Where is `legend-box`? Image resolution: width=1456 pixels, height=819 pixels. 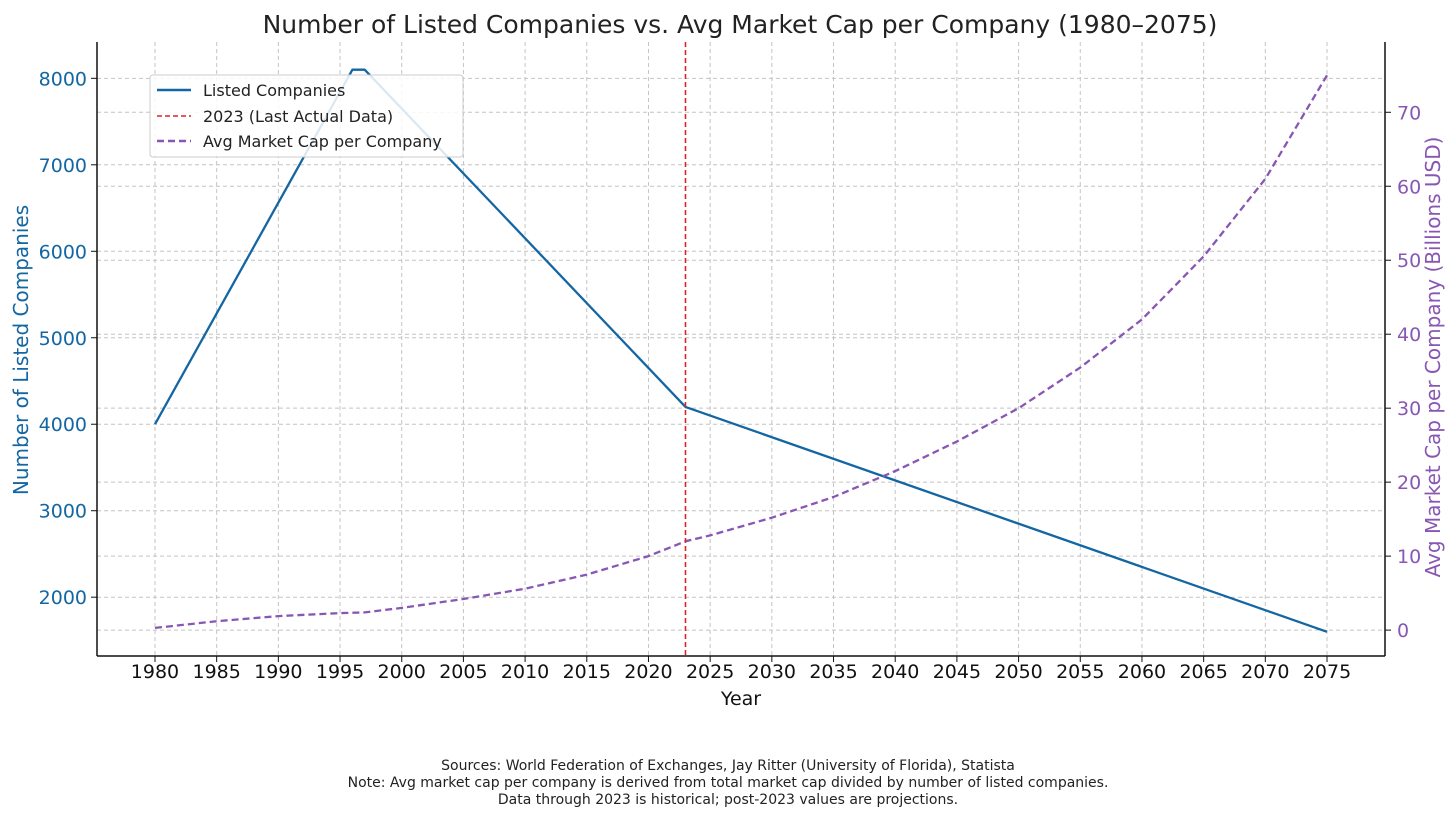 legend-box is located at coordinates (306, 116).